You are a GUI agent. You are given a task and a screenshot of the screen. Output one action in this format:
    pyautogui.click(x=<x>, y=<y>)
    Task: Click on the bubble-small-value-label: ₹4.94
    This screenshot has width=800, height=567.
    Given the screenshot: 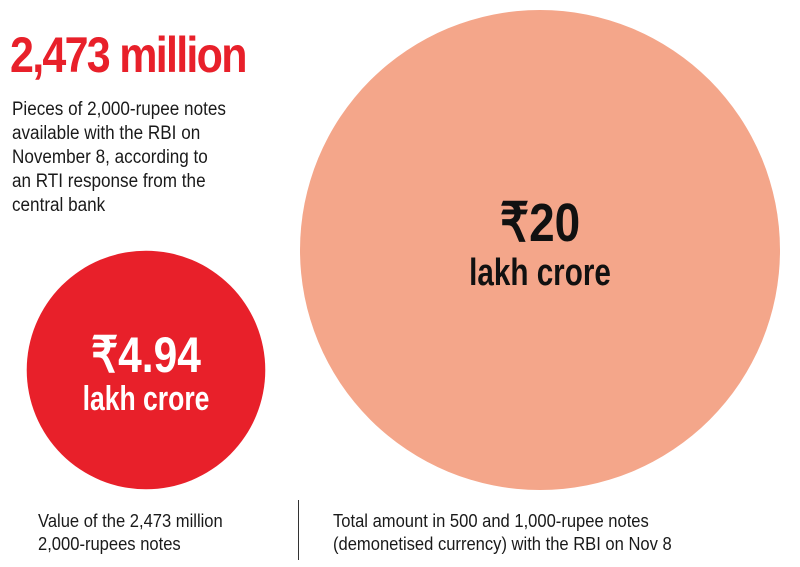 What is the action you would take?
    pyautogui.click(x=146, y=355)
    